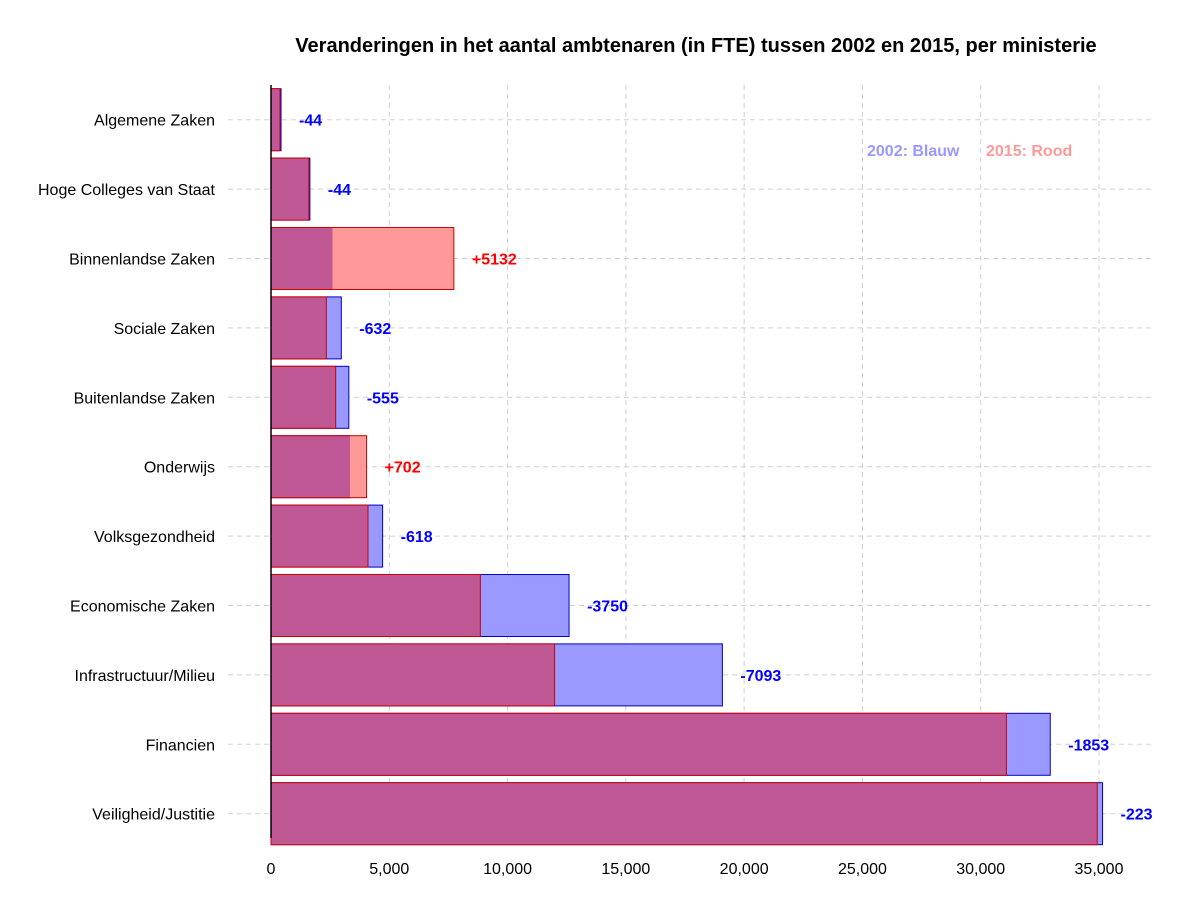 Image resolution: width=1200 pixels, height=900 pixels. What do you see at coordinates (494, 260) in the screenshot?
I see `difference-label: +5132` at bounding box center [494, 260].